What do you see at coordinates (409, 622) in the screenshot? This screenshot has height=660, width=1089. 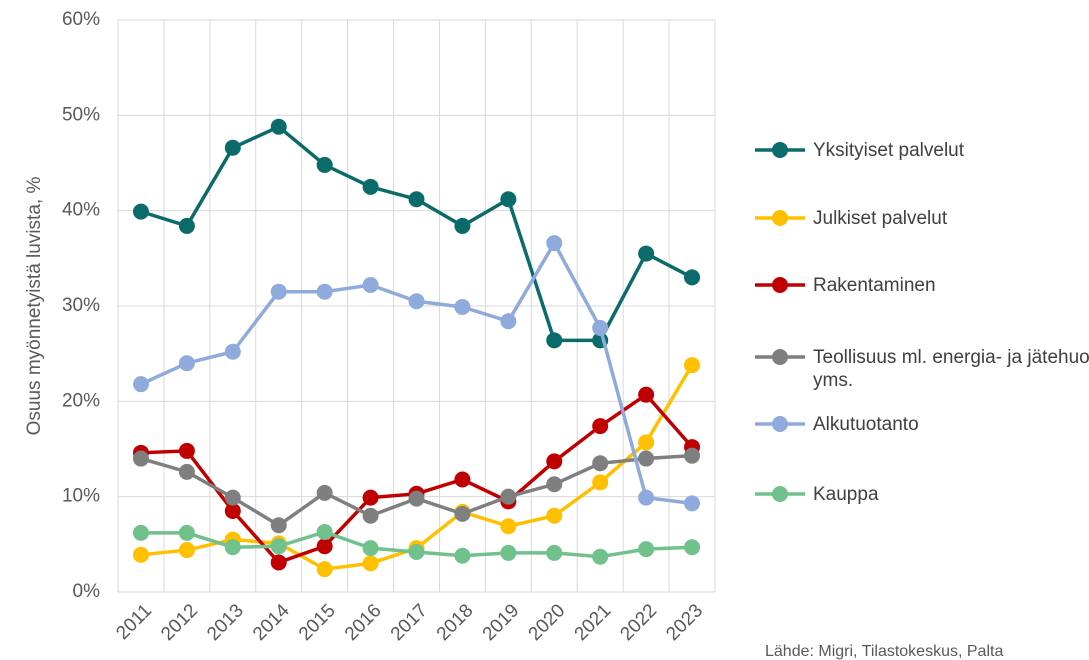 I see `x-tick-label: 2017` at bounding box center [409, 622].